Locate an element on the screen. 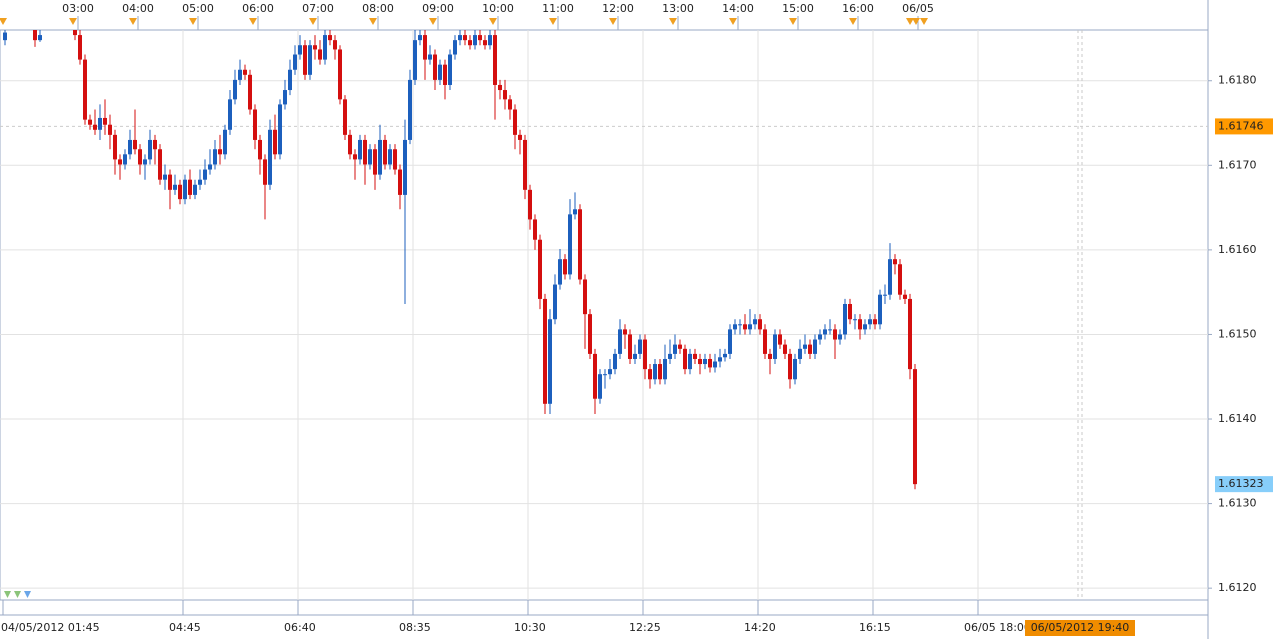 The width and height of the screenshot is (1274, 639). top-tick-label: 13:00 is located at coordinates (678, 8).